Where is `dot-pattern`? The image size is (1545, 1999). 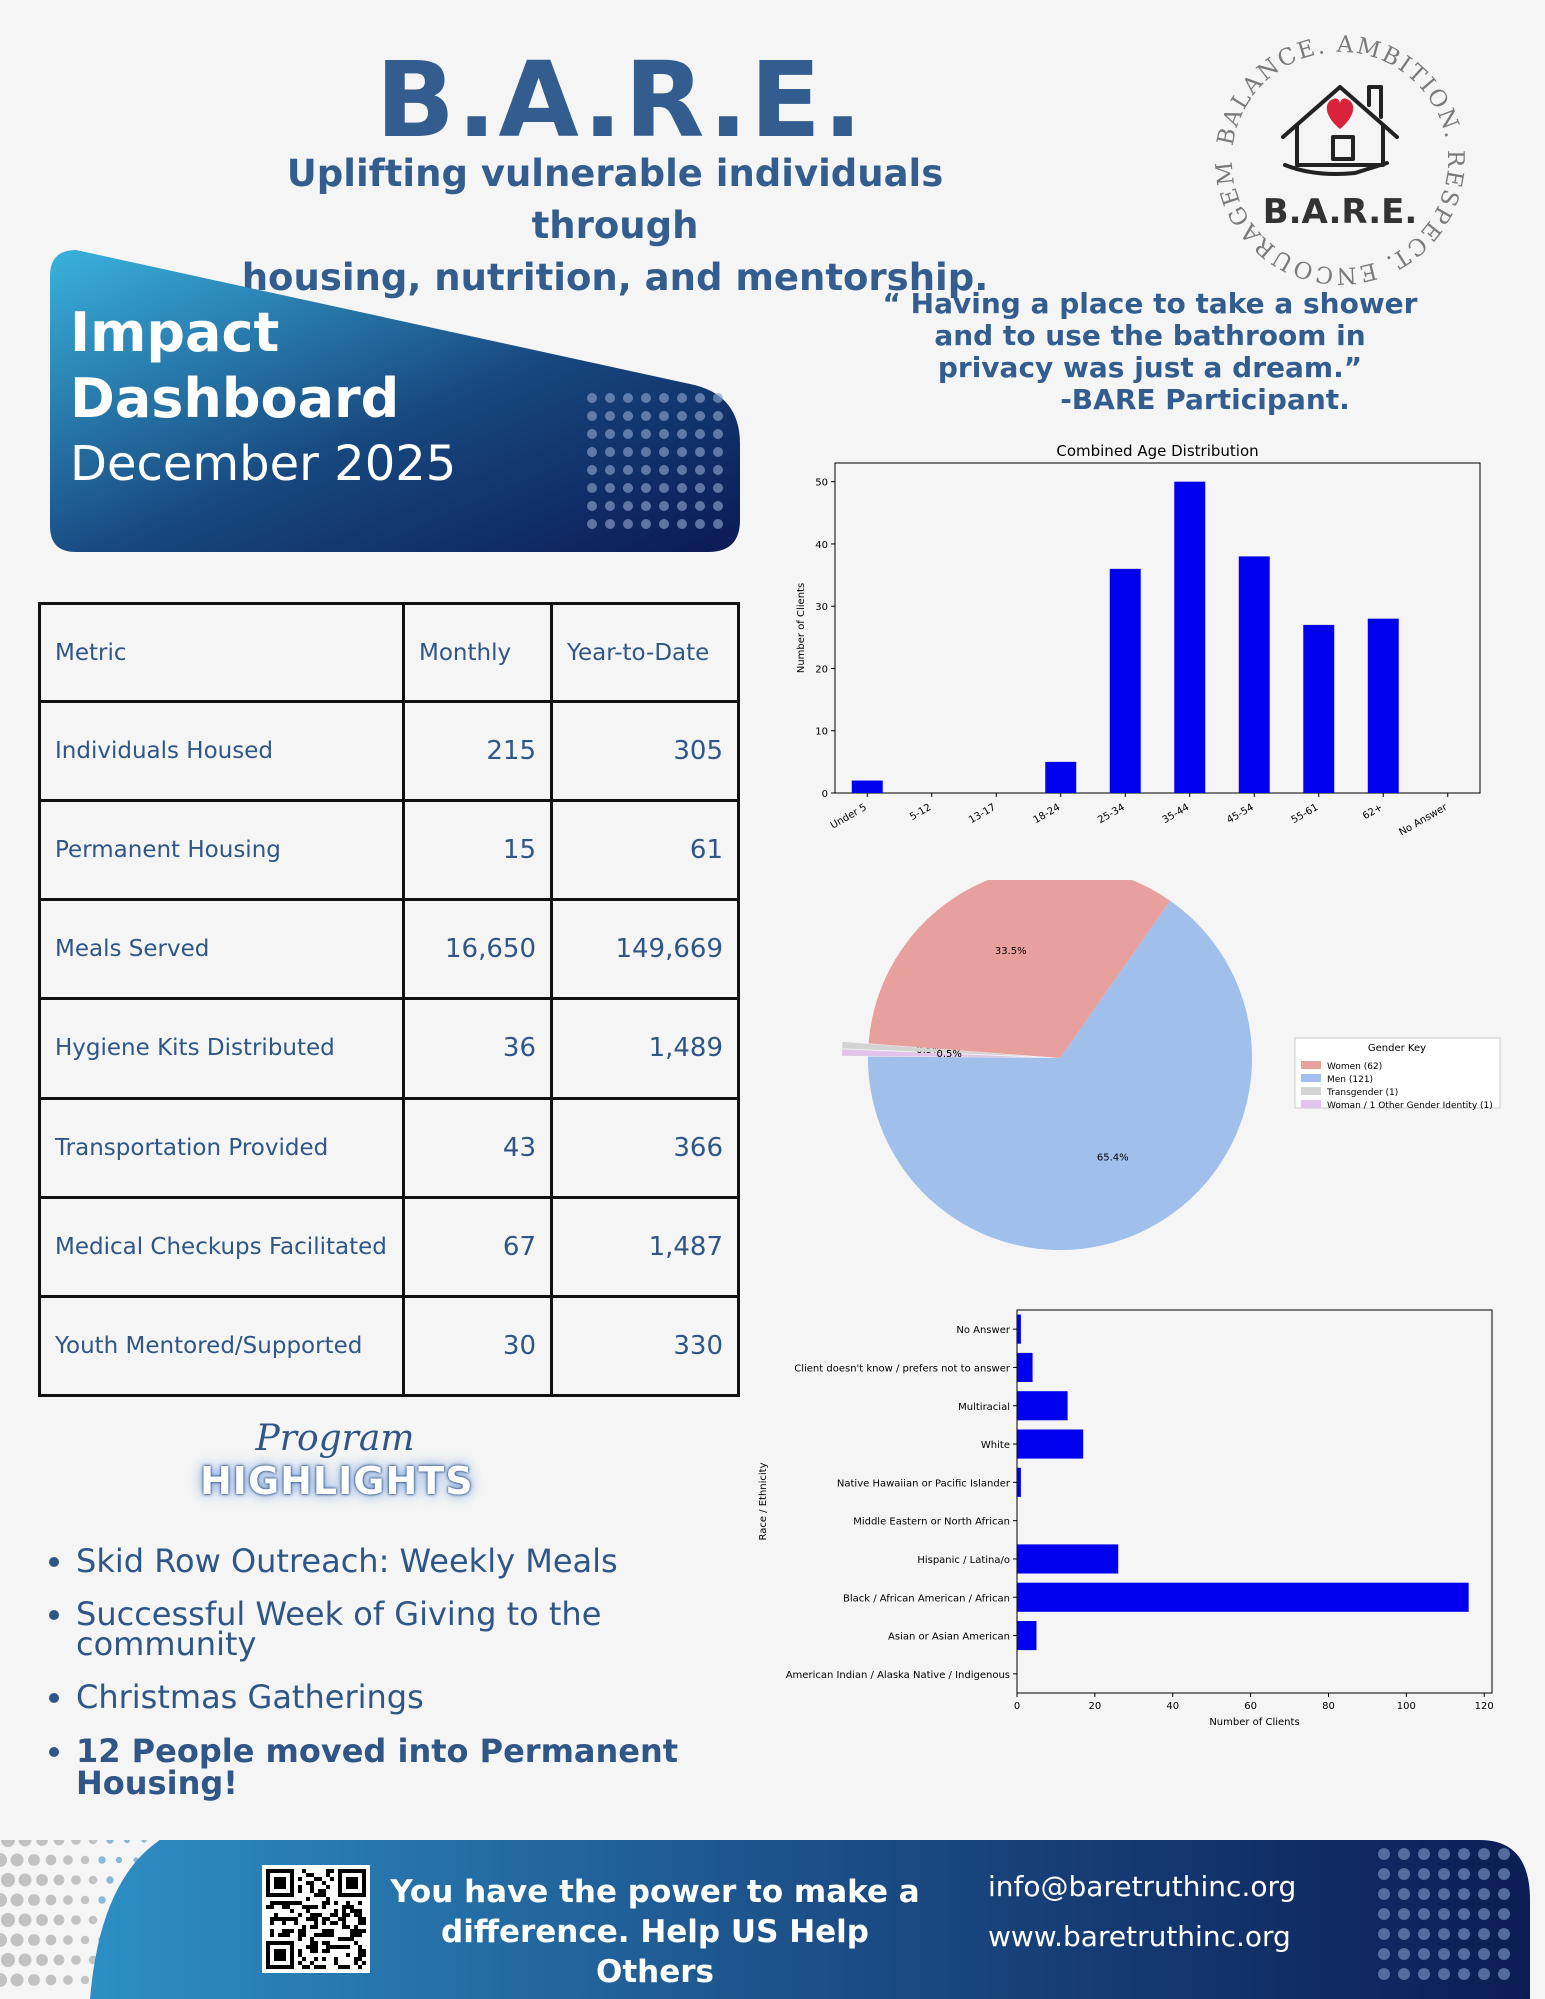
dot-pattern is located at coordinates (655, 461).